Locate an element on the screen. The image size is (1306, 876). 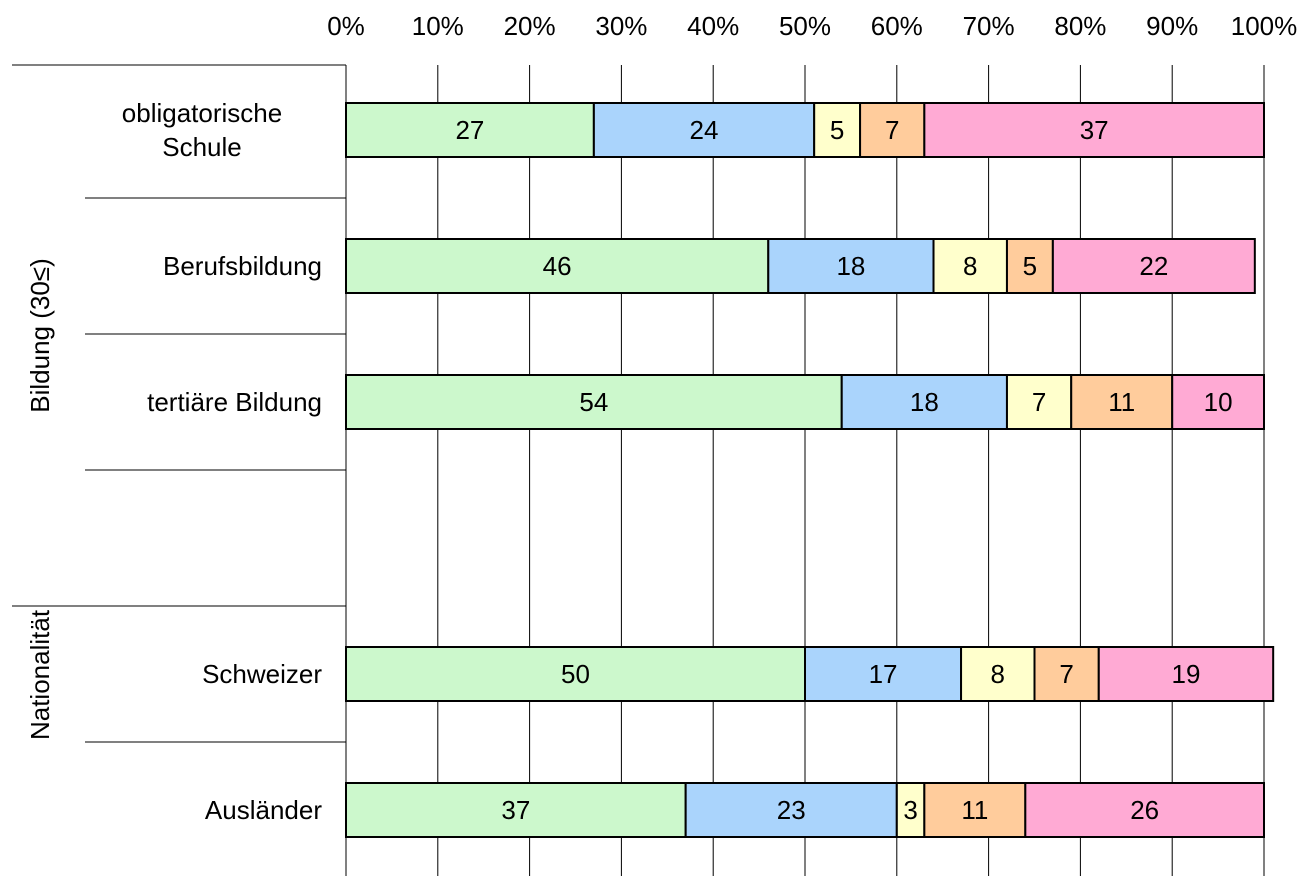
x-tick-label: 30% is located at coordinates (621, 26).